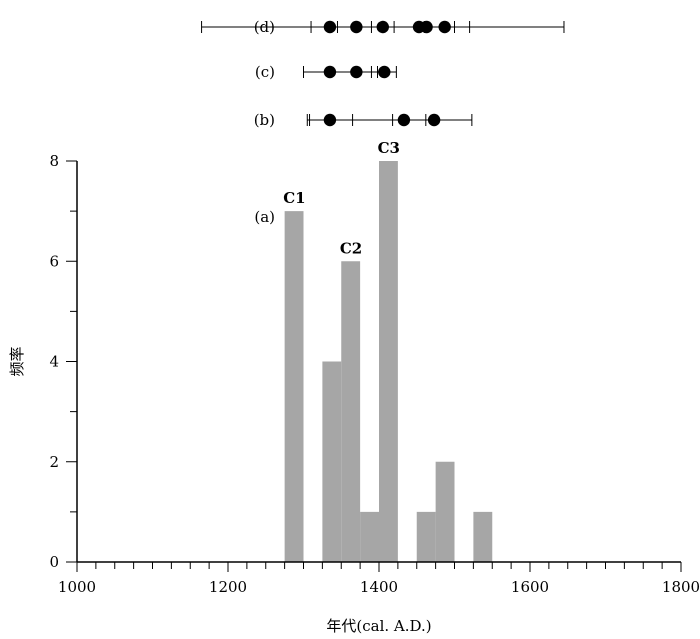 This screenshot has width=700, height=639. I want to click on interval-row-label: (b), so click(264, 120).